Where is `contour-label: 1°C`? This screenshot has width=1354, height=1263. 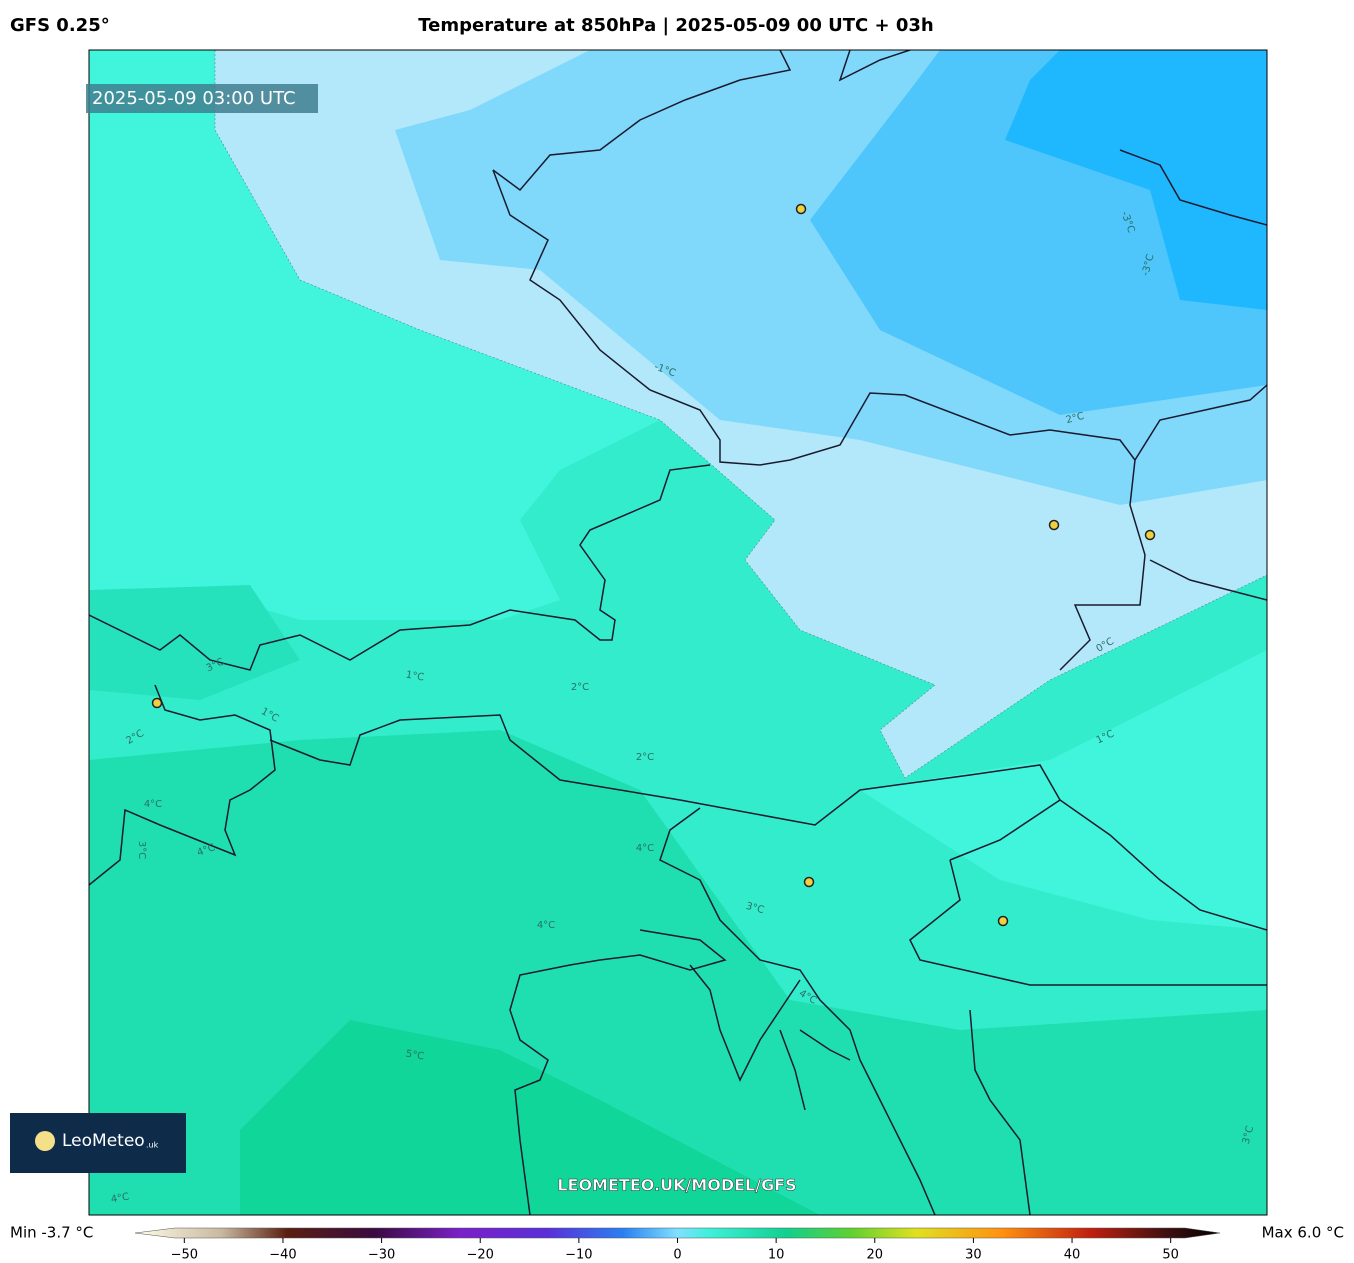 contour-label: 1°C is located at coordinates (415, 676).